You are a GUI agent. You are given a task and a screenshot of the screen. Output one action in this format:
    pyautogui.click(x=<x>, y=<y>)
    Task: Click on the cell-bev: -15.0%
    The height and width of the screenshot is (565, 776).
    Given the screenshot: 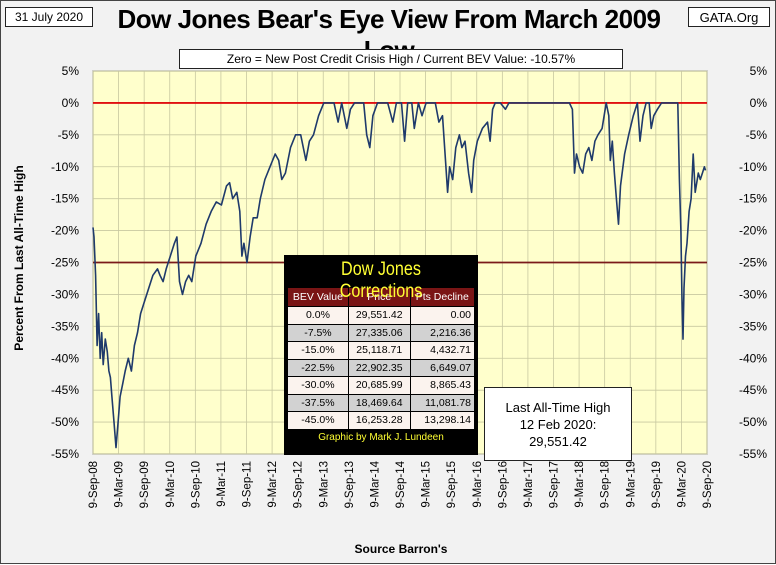 What is the action you would take?
    pyautogui.click(x=318, y=350)
    